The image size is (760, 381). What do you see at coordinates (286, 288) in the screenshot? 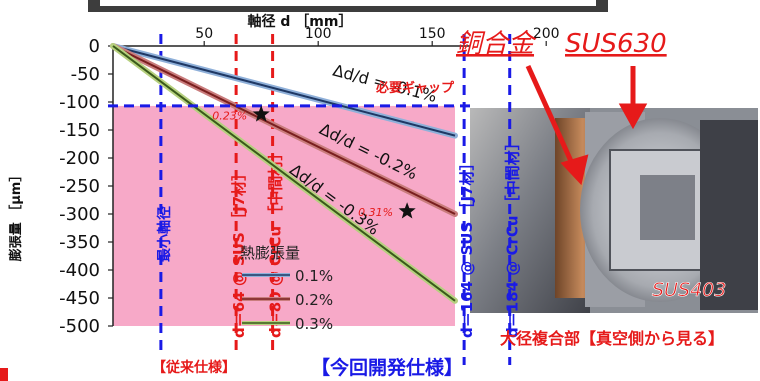
I see `legend: 熱膨張量 0.1% 0.2% 0.3%` at bounding box center [286, 288].